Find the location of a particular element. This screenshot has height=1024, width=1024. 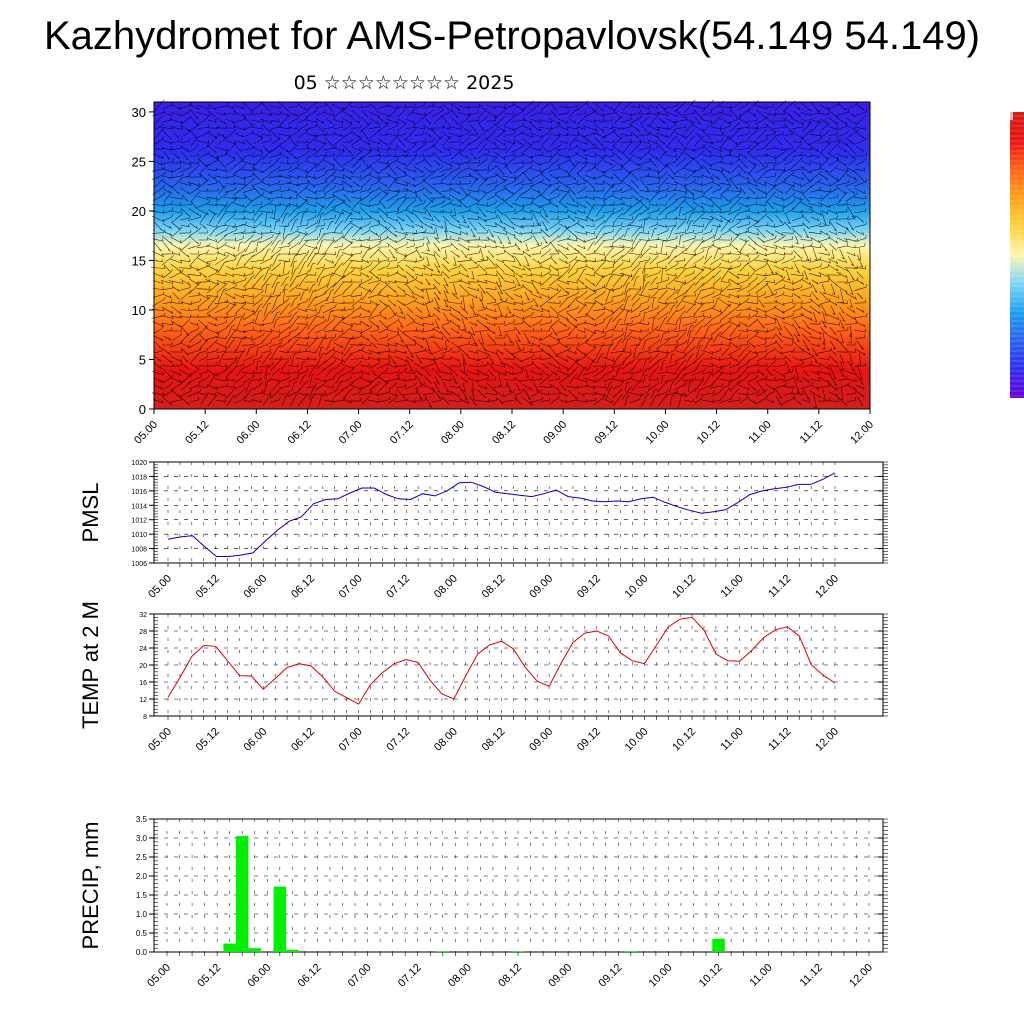

wind-y-tick-label: 15 is located at coordinates (139, 260).